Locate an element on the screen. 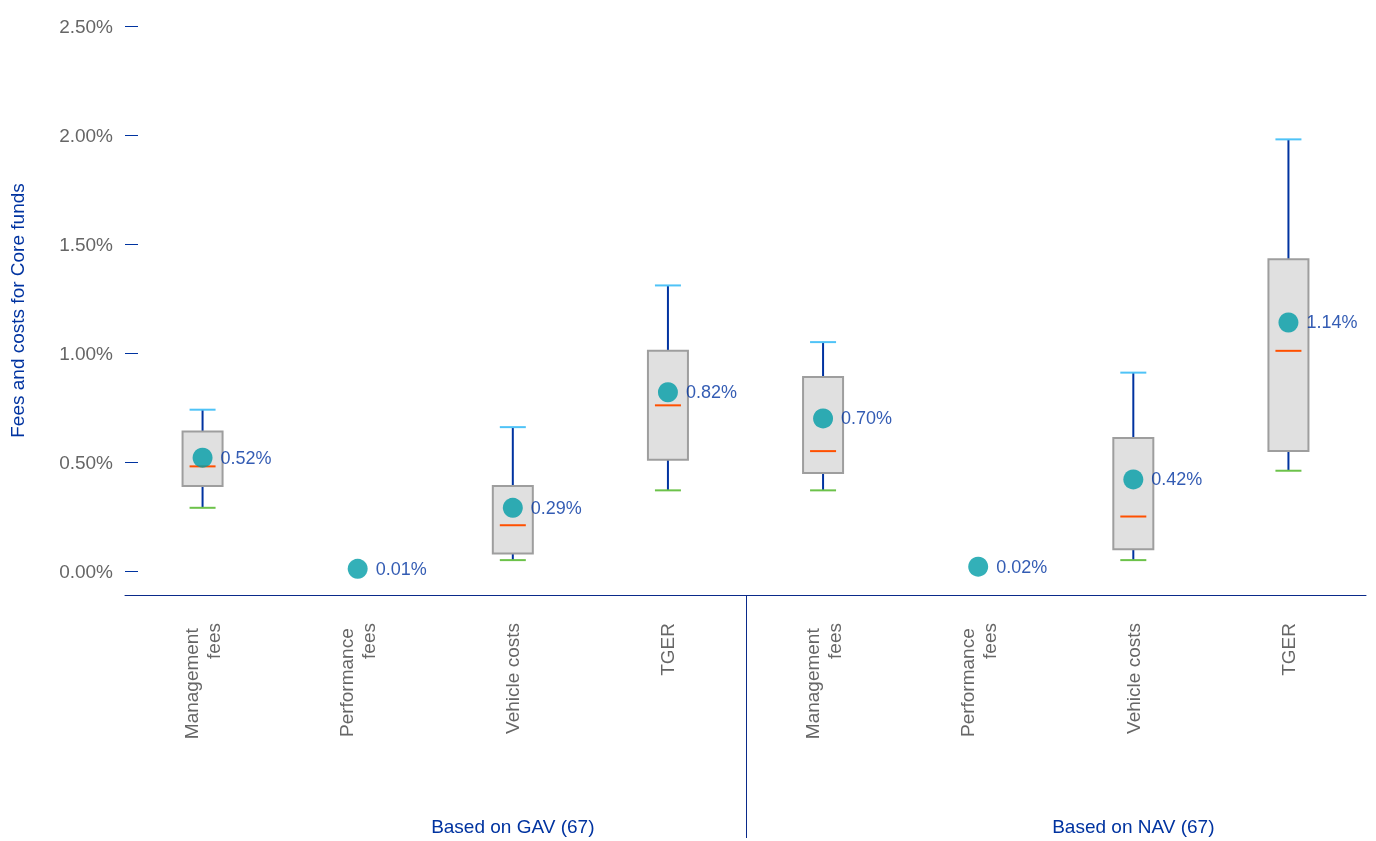  text: Based on NAV (67) is located at coordinates (1133, 827).